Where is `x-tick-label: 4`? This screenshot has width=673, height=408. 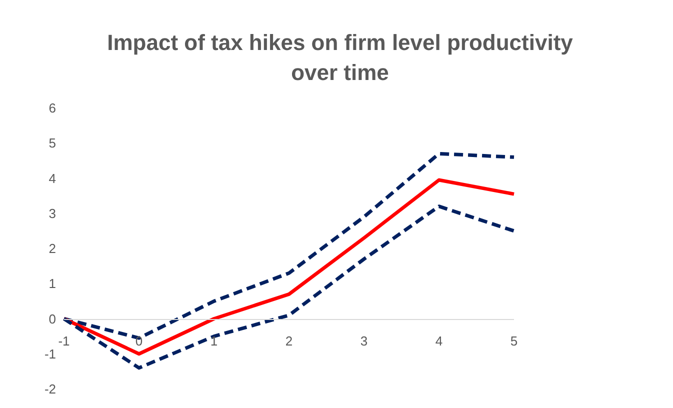 x-tick-label: 4 is located at coordinates (439, 341).